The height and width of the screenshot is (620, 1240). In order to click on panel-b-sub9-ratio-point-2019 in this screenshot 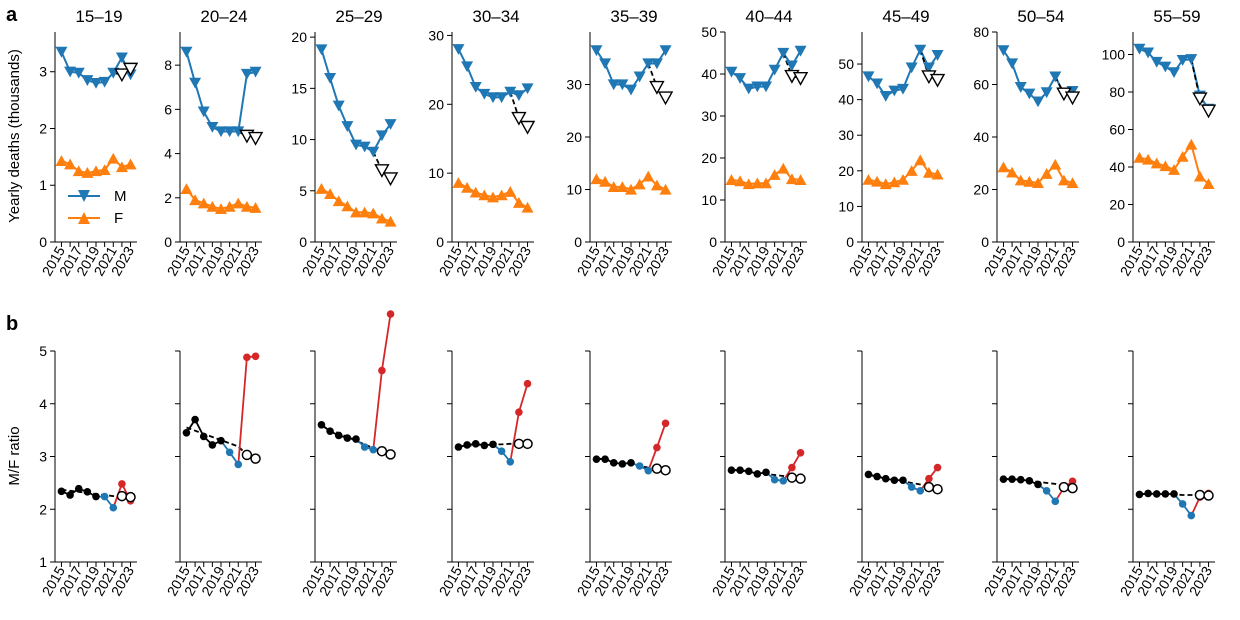, I will do `click(1174, 494)`.